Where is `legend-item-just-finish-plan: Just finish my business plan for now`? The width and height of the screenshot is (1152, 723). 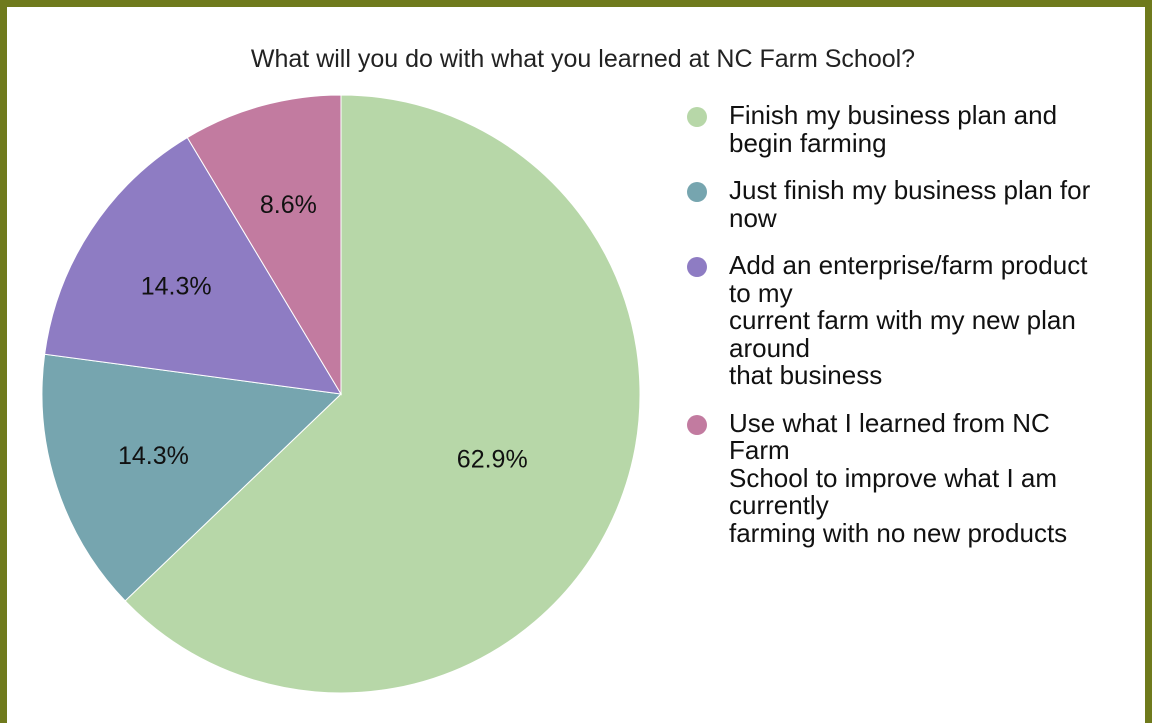 legend-item-just-finish-plan: Just finish my business plan for now is located at coordinates (917, 204).